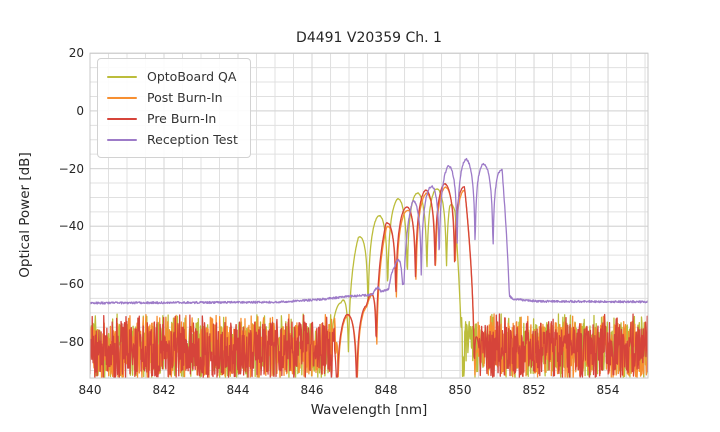 Image resolution: width=720 pixels, height=432 pixels. What do you see at coordinates (90, 390) in the screenshot?
I see `x-tick-label: 840` at bounding box center [90, 390].